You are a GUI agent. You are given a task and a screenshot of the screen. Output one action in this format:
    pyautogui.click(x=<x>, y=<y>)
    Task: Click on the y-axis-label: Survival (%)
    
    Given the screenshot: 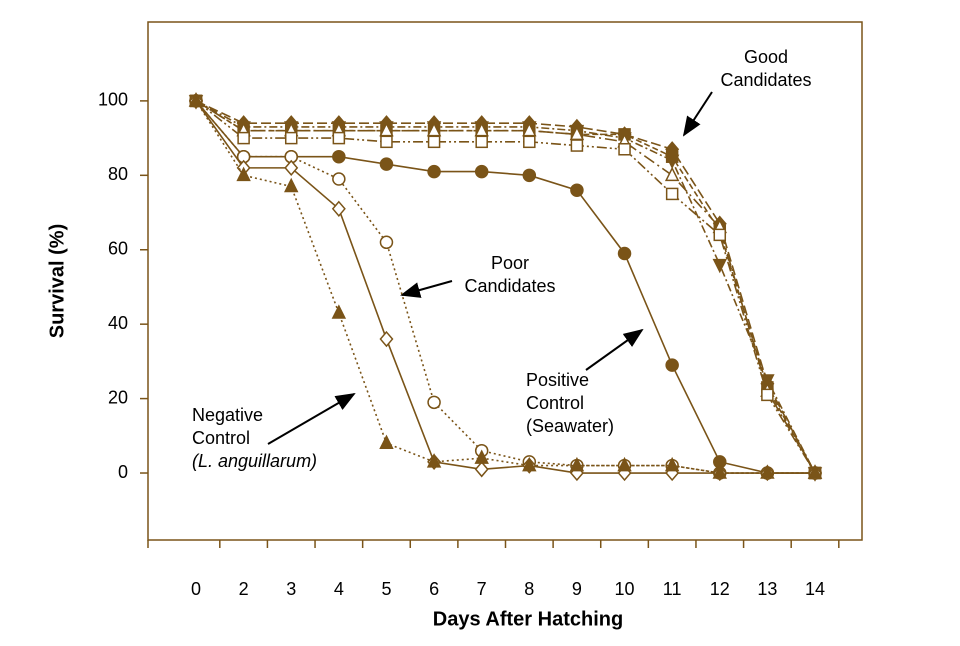 What is the action you would take?
    pyautogui.click(x=57, y=281)
    